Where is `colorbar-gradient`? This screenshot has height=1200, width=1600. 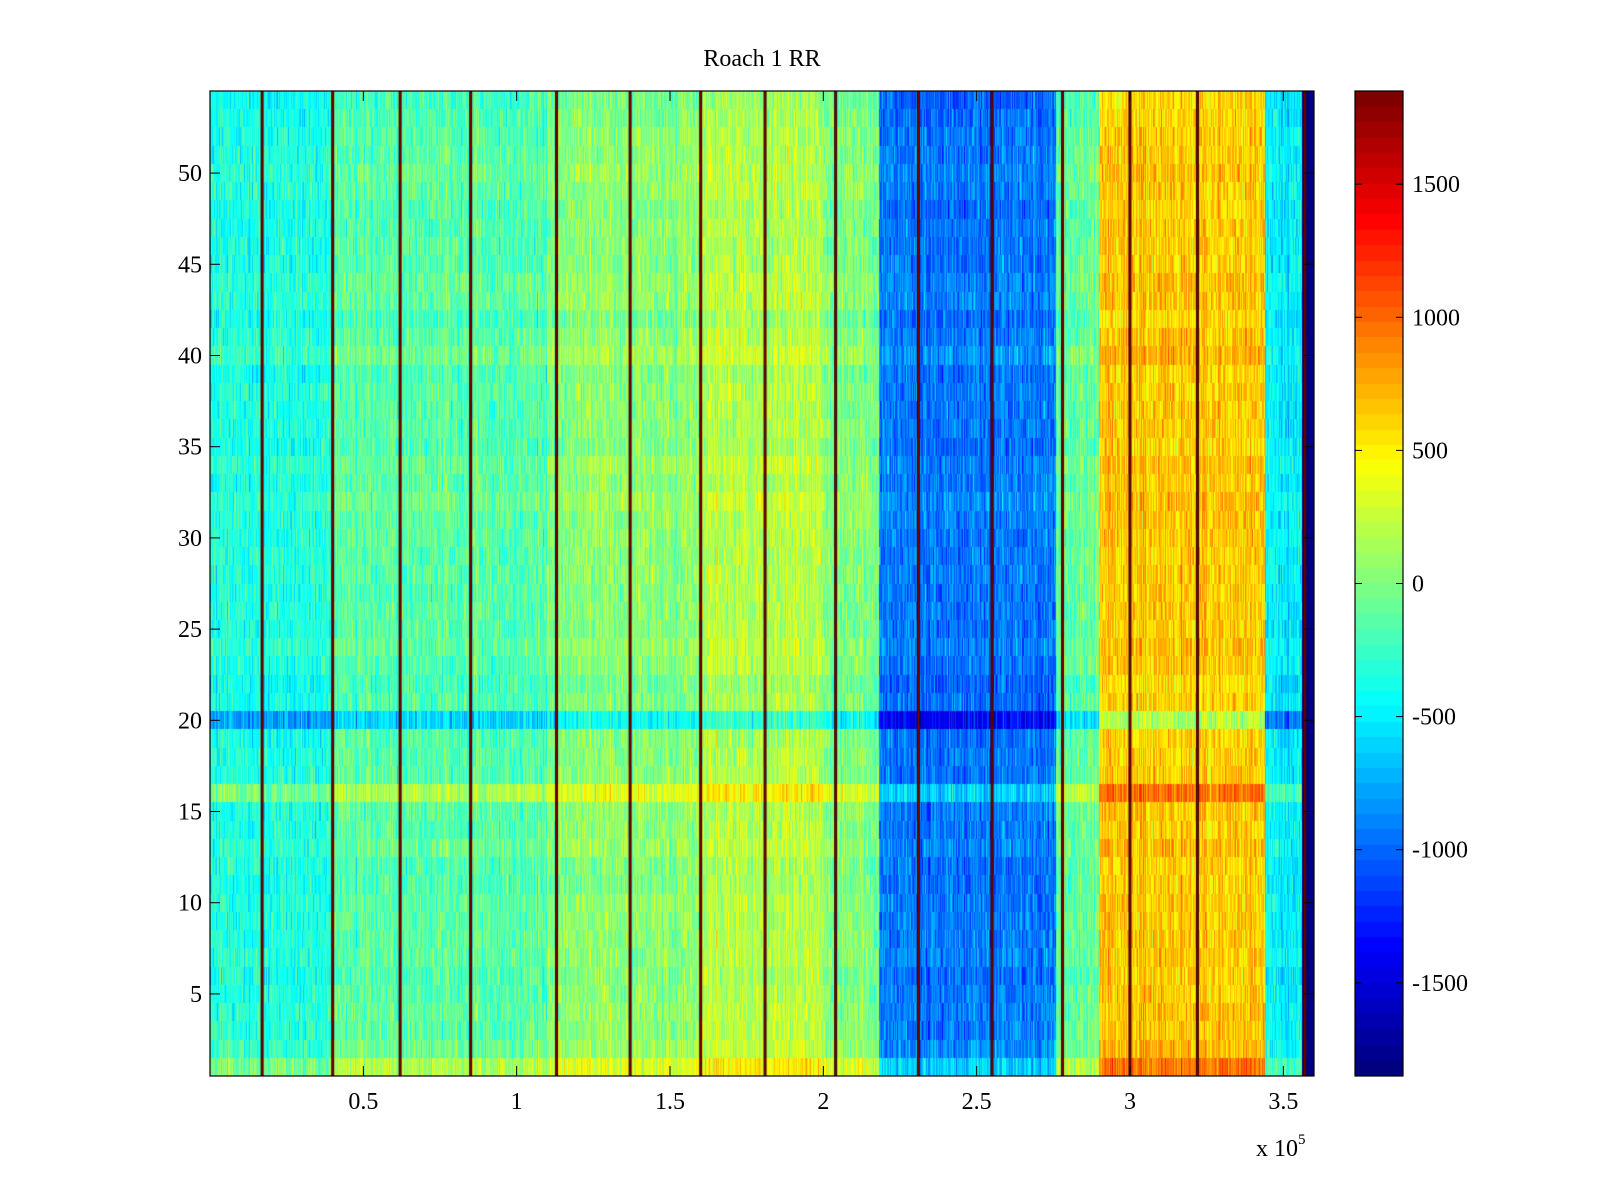 colorbar-gradient is located at coordinates (1379, 583).